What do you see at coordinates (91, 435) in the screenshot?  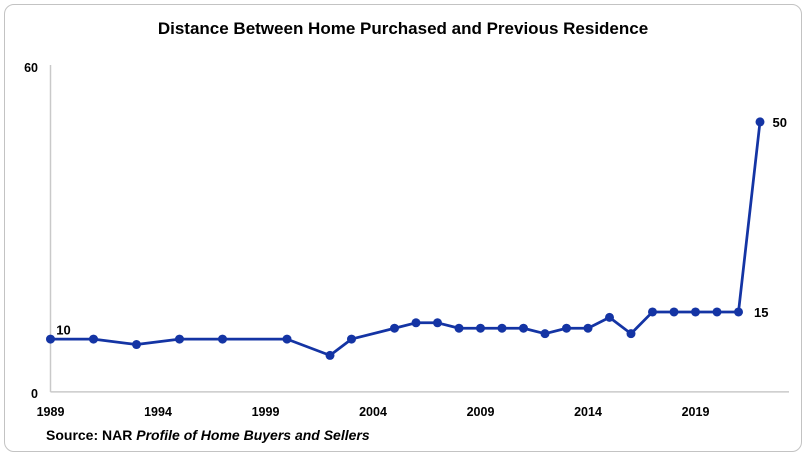 I see `source-prefix: Source: NAR` at bounding box center [91, 435].